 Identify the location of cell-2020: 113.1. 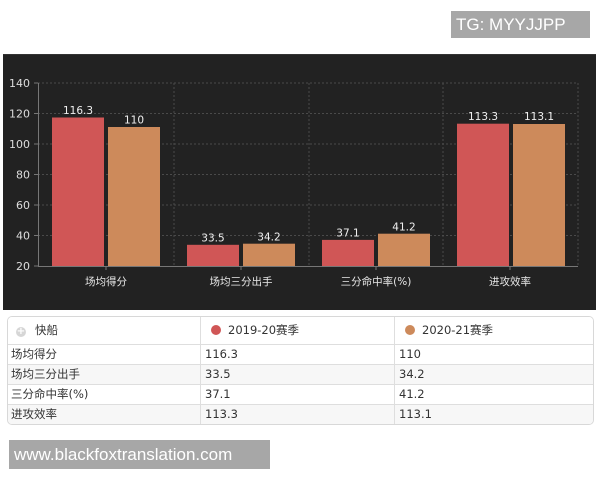
(415, 414).